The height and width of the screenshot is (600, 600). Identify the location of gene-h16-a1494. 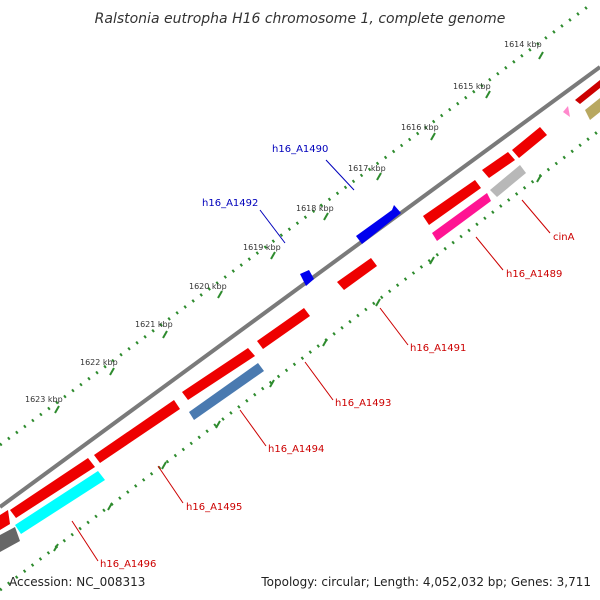
(226, 391).